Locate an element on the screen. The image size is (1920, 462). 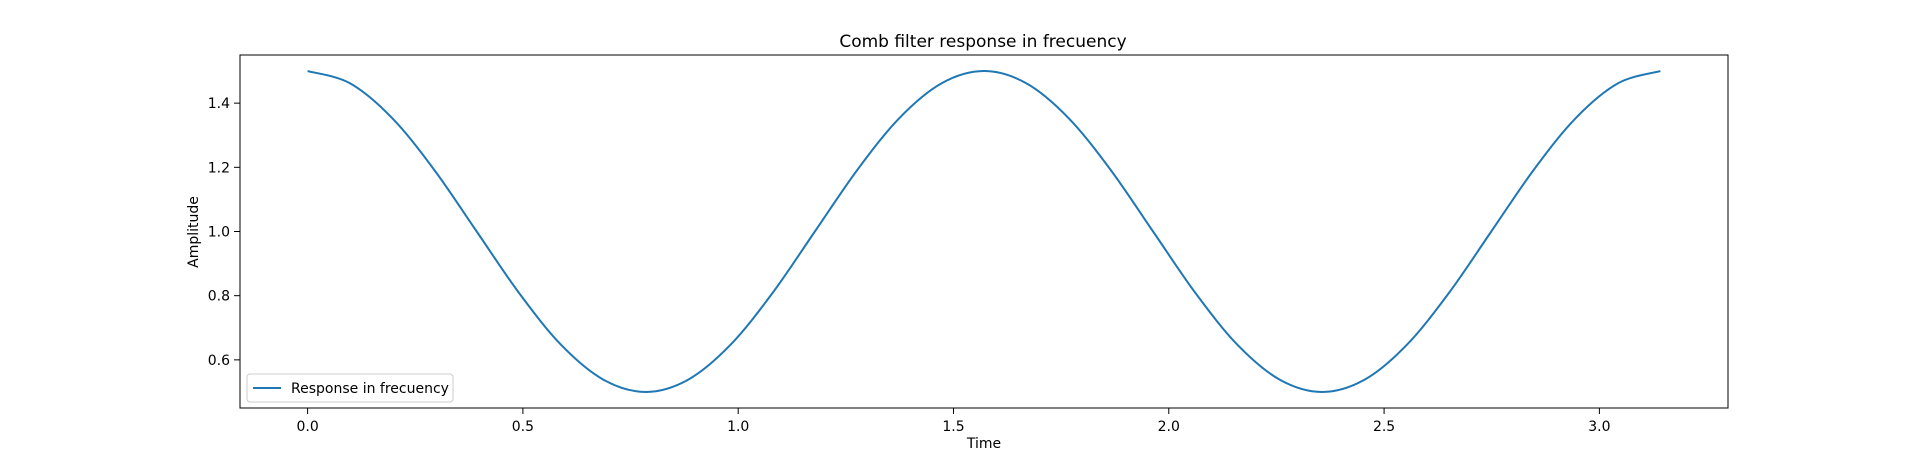
x-tick-label: 0.5 is located at coordinates (523, 427).